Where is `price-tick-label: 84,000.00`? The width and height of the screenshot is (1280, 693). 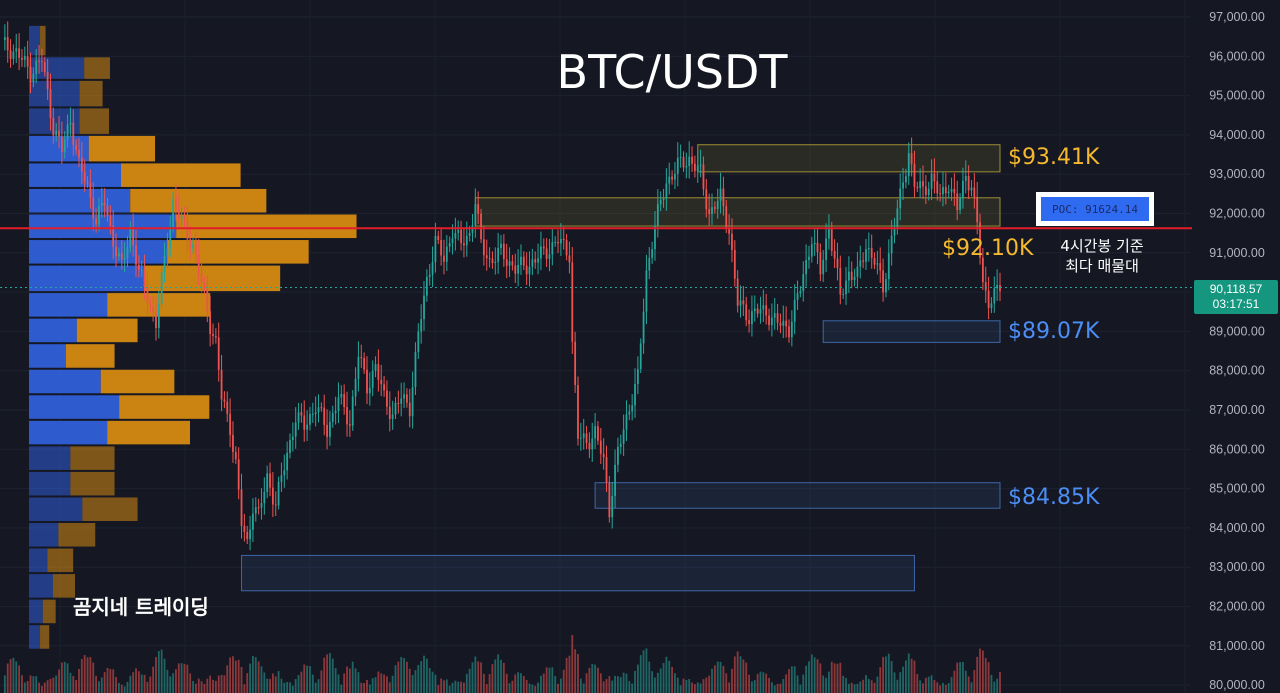
price-tick-label: 84,000.00 is located at coordinates (1237, 528).